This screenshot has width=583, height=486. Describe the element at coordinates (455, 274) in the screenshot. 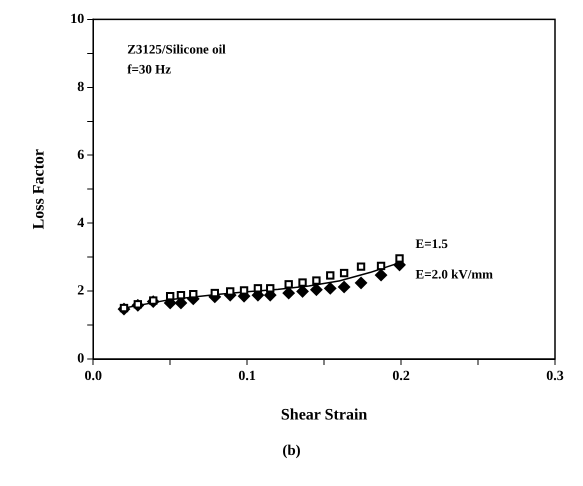

I see `series-label: E=2.0 kV/mm` at that location.